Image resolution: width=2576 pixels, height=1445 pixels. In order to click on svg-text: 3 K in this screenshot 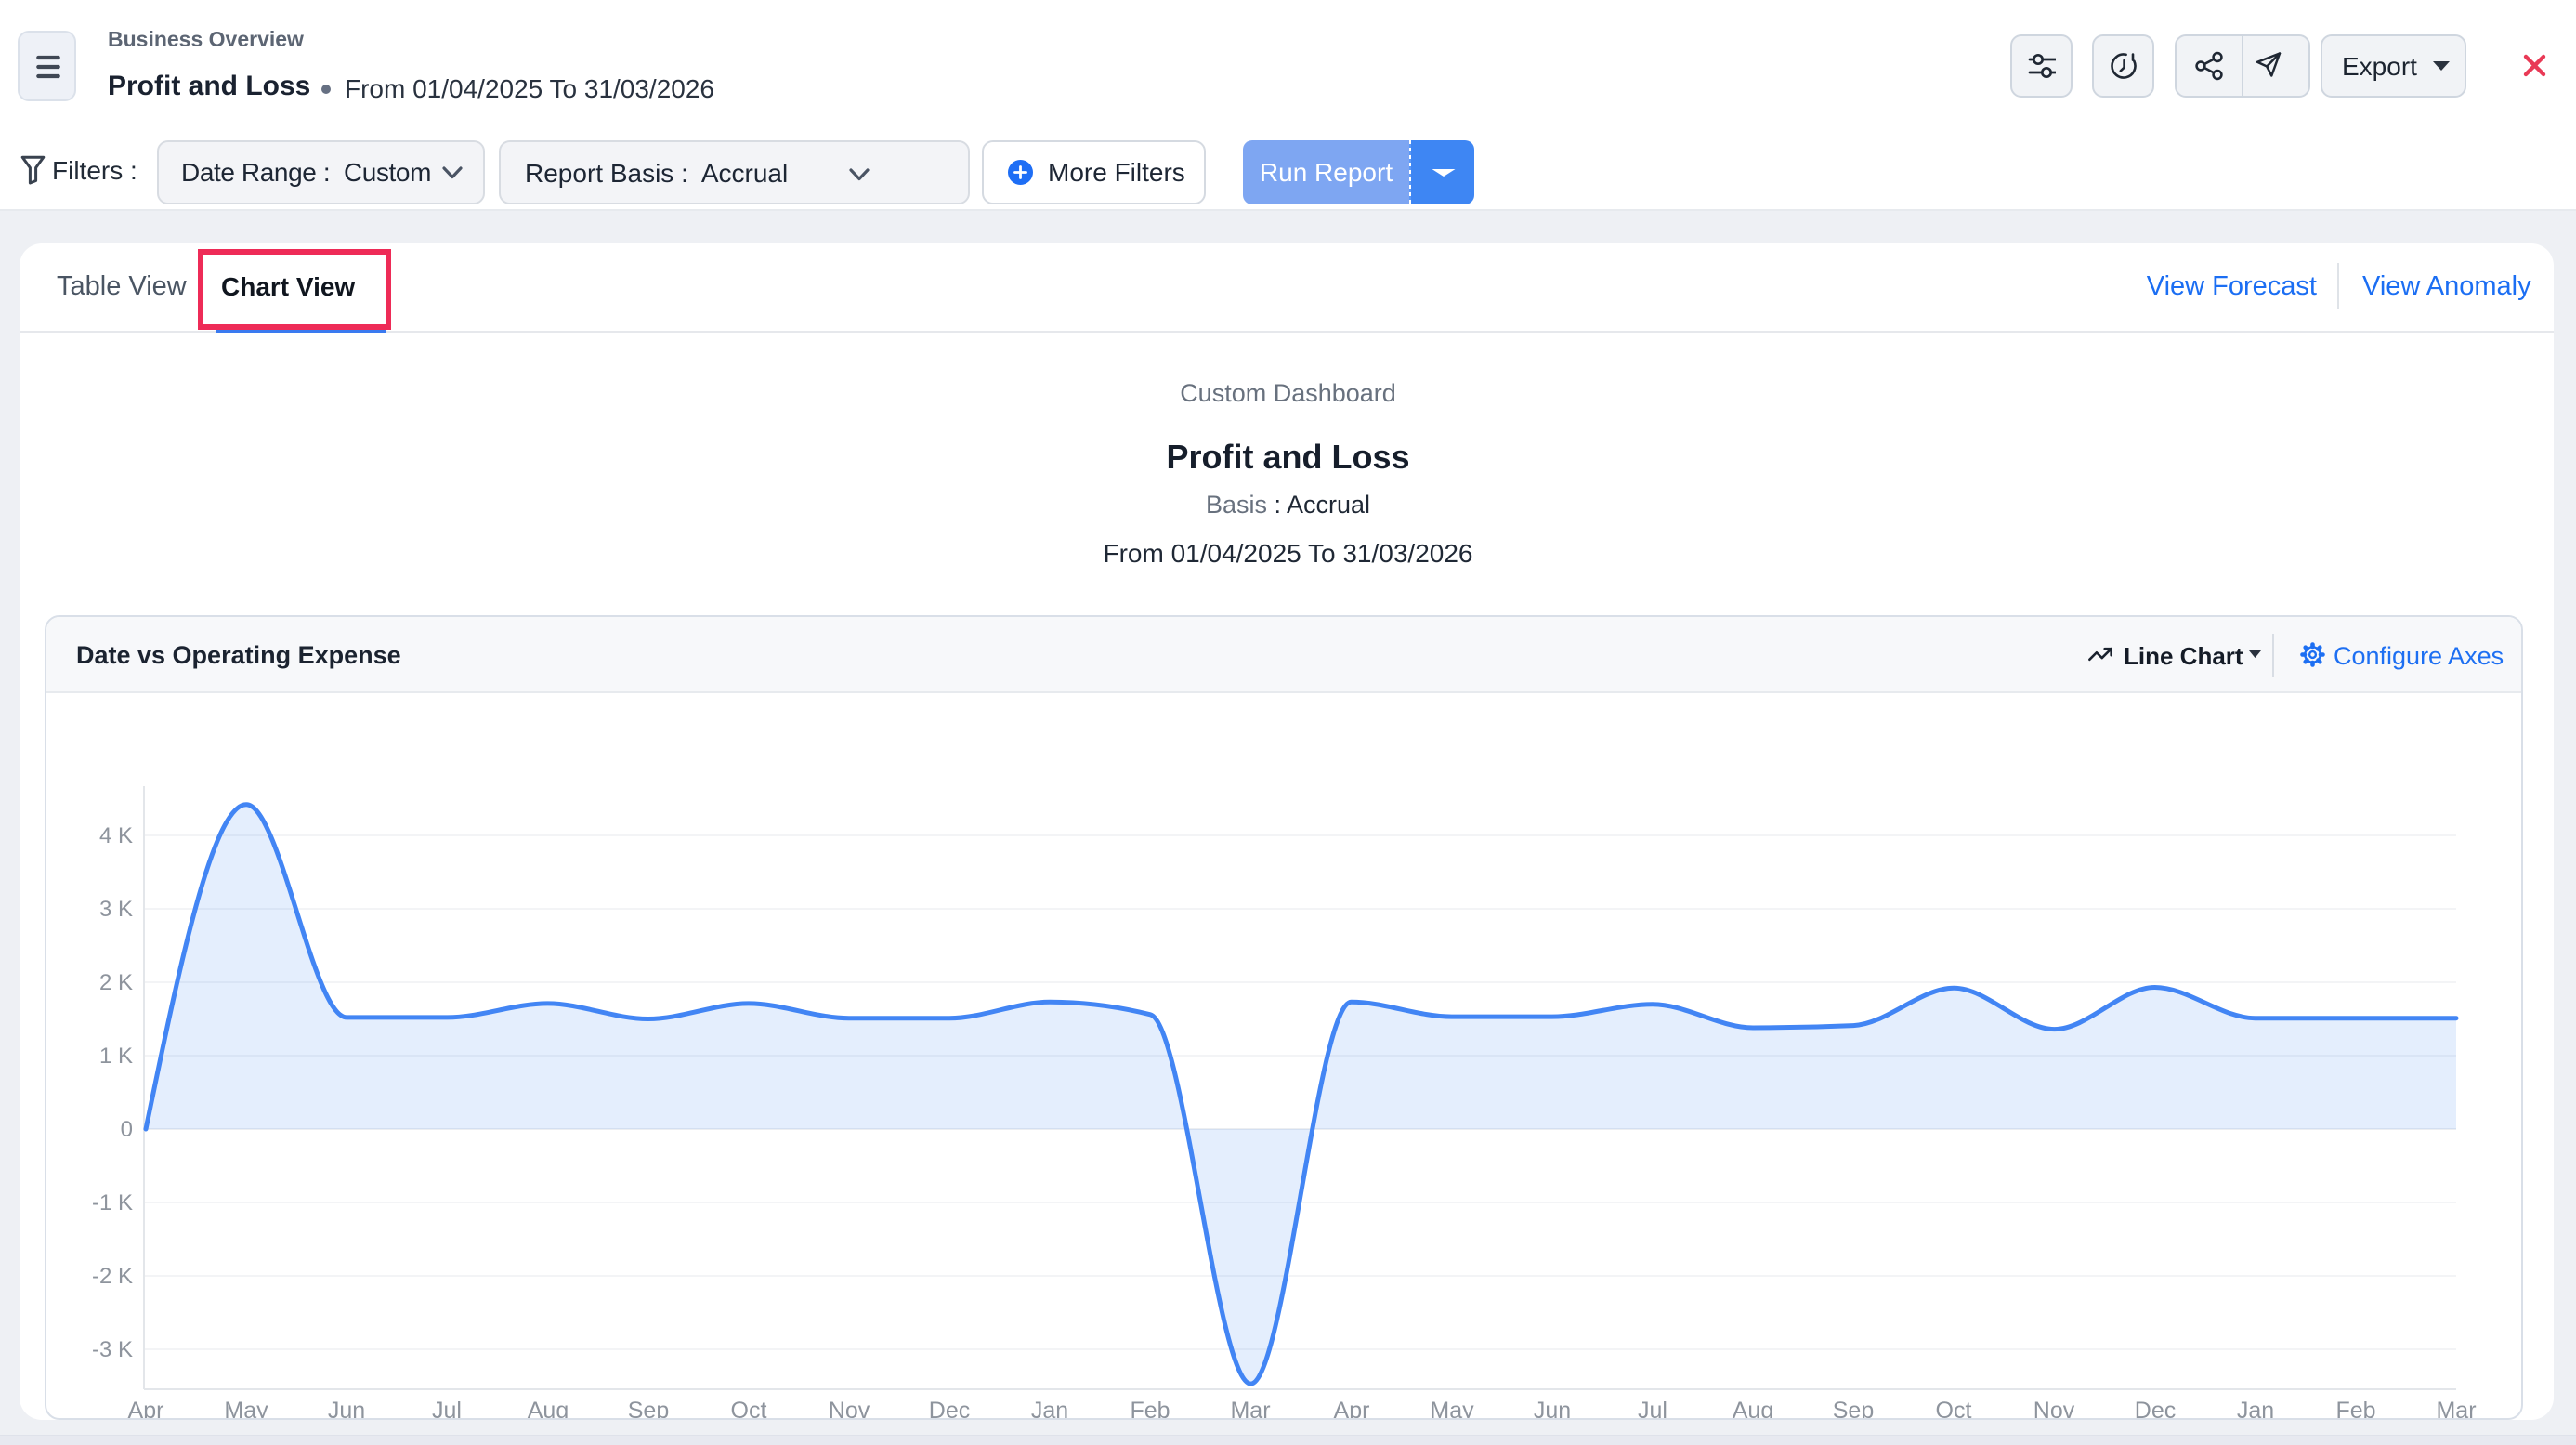, I will do `click(116, 909)`.